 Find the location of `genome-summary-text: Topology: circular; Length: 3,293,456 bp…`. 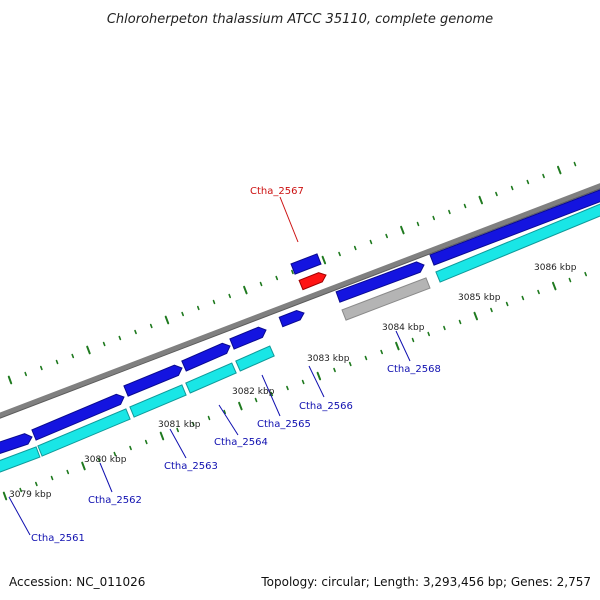

genome-summary-text: Topology: circular; Length: 3,293,456 bp… is located at coordinates (425, 582).